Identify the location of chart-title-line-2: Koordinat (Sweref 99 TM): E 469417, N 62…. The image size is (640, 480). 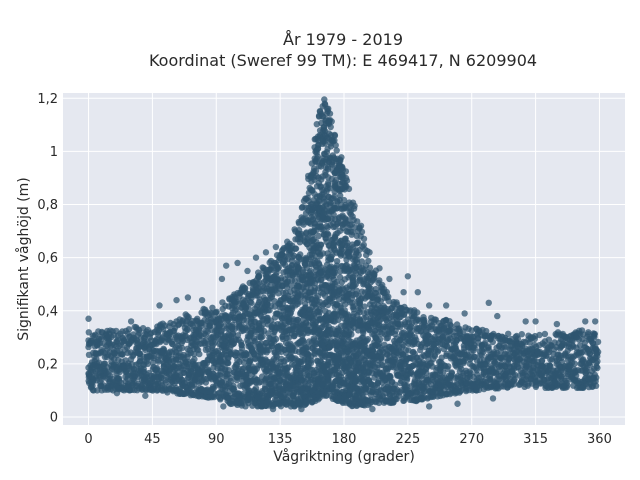
(343, 60).